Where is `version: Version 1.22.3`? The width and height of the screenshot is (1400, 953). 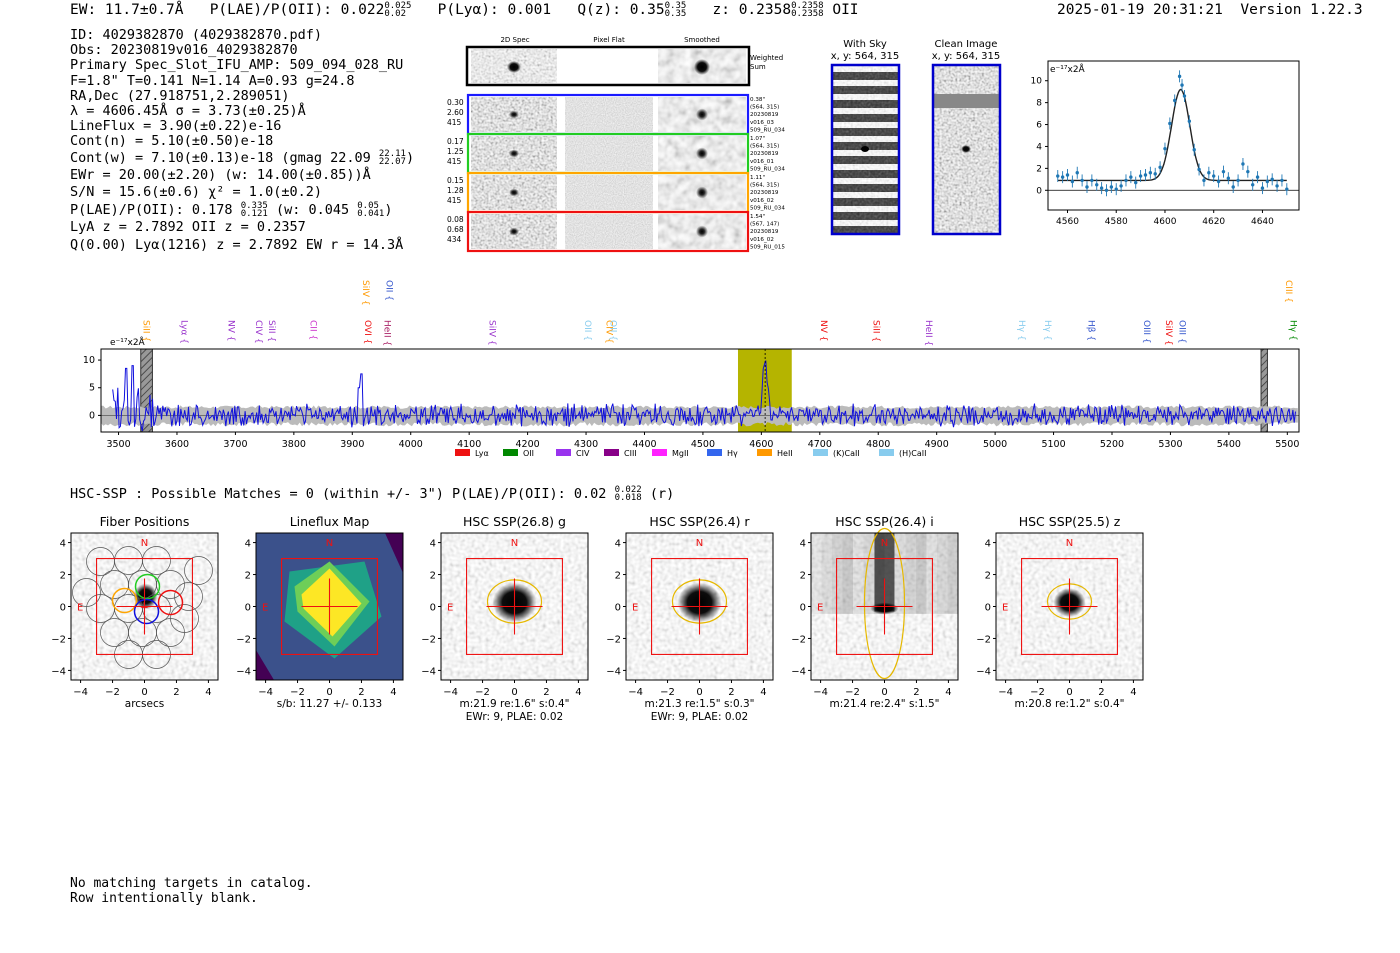
version: Version 1.22.3 is located at coordinates (1301, 10).